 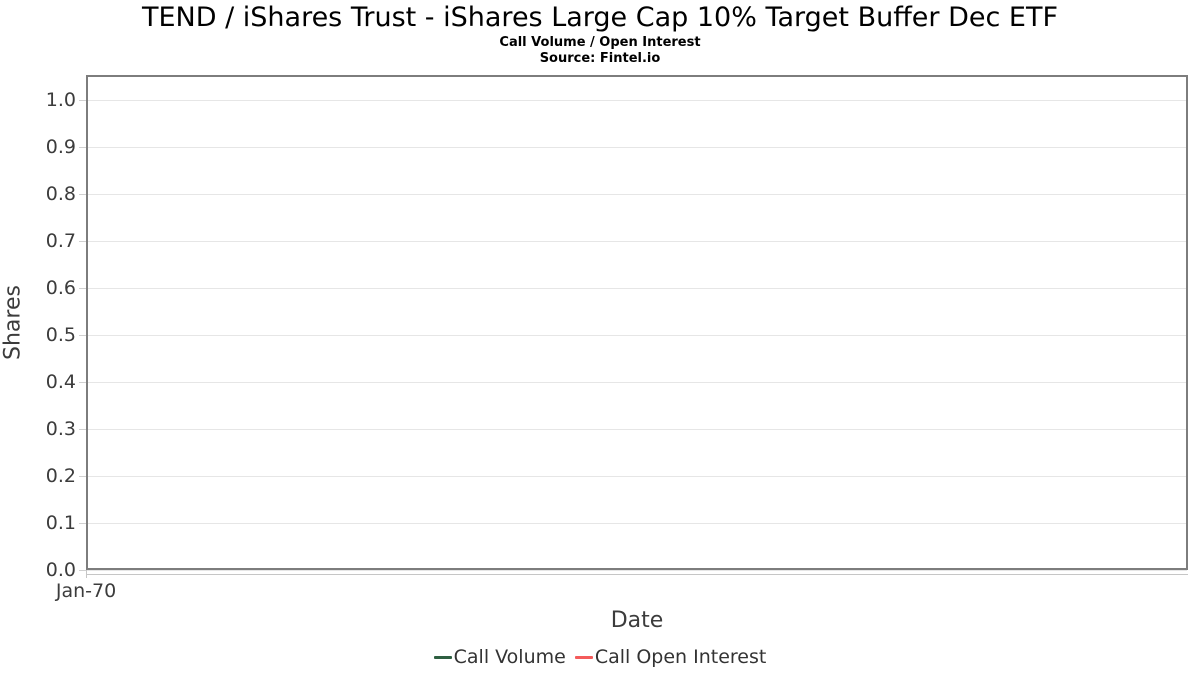 What do you see at coordinates (637, 620) in the screenshot?
I see `x-axis-label: Date` at bounding box center [637, 620].